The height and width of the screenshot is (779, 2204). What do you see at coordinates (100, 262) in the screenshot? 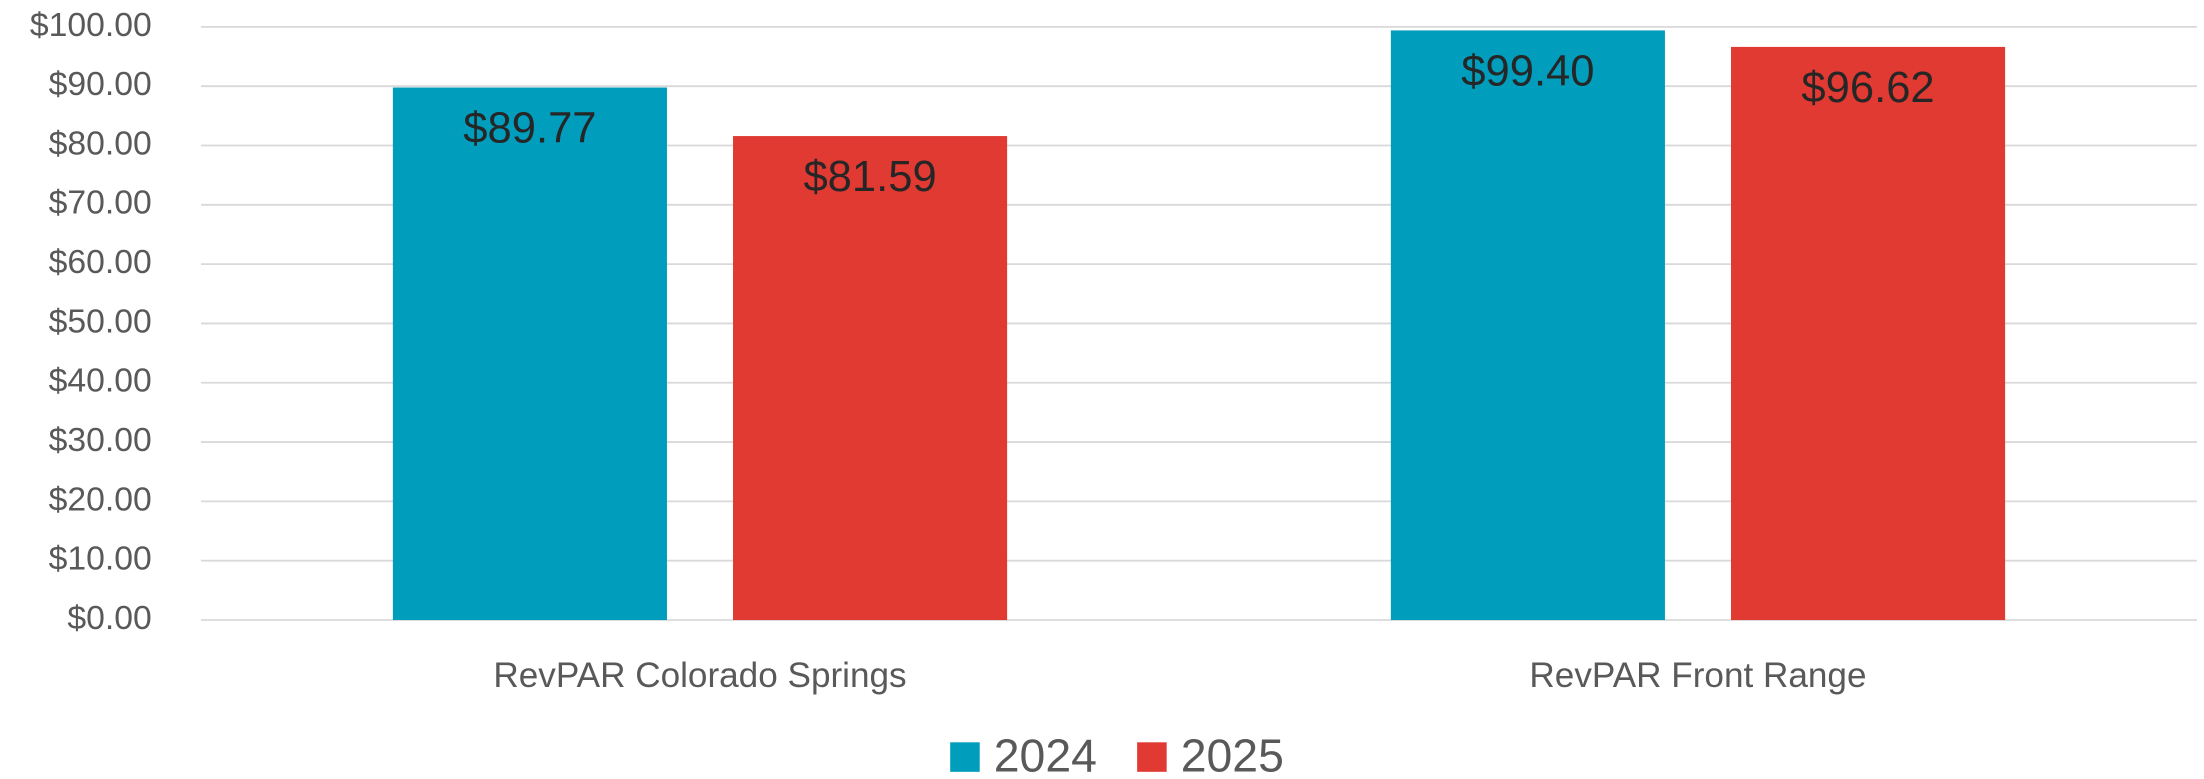
I see `y-tick-label: $60.00` at bounding box center [100, 262].